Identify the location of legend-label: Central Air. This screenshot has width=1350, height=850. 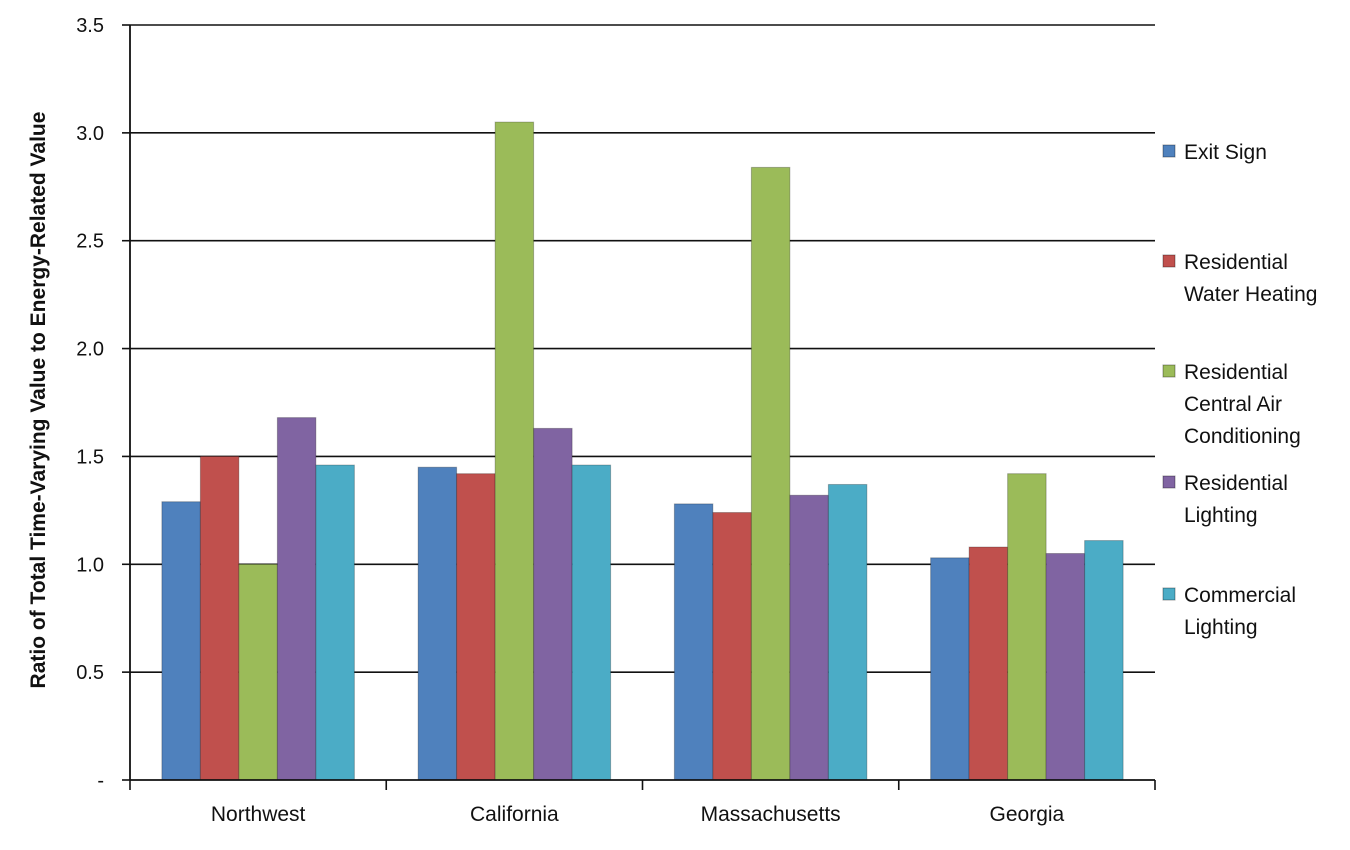
(1233, 404).